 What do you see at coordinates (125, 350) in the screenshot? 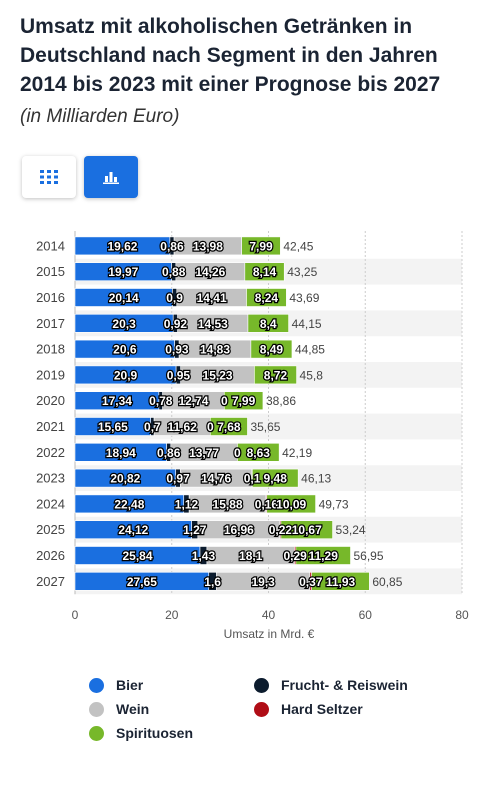
I see `data-label: 20,6` at bounding box center [125, 350].